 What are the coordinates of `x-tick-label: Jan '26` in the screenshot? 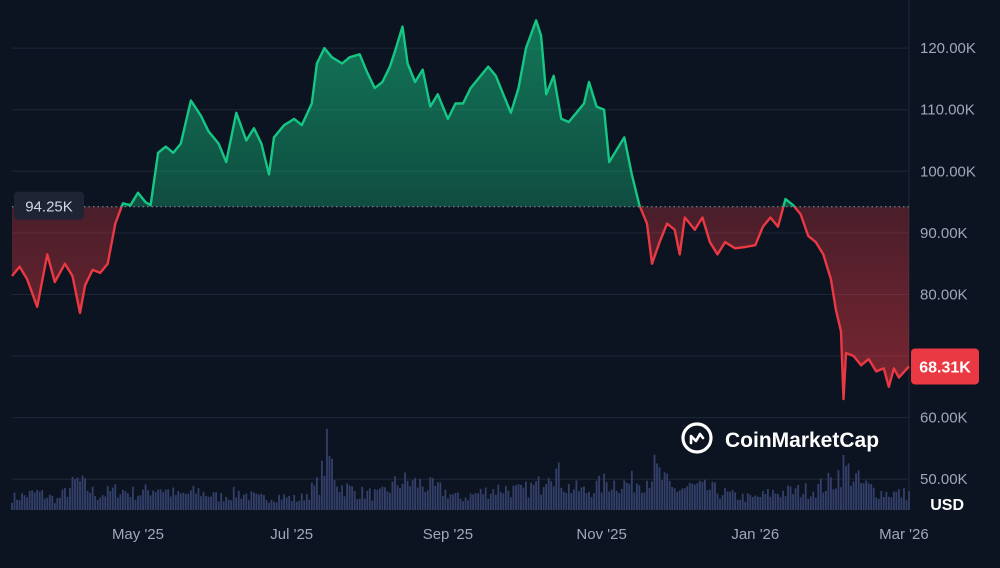 It's located at (755, 534).